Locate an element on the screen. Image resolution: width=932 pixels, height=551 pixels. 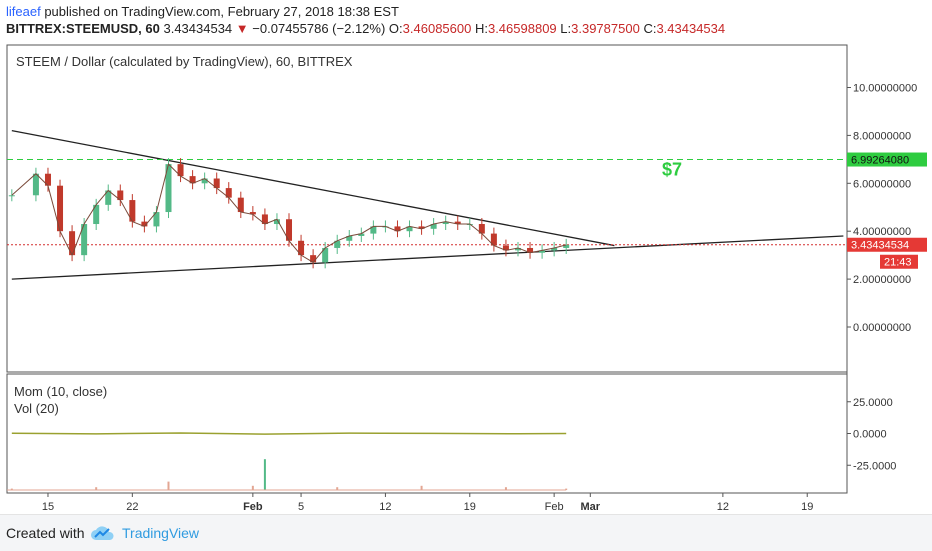
high-label: H: is located at coordinates (481, 28).